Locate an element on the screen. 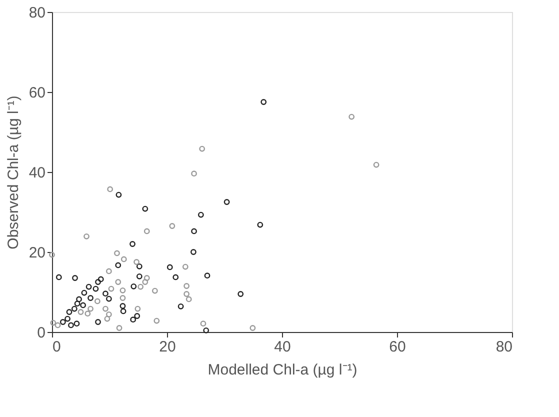 Image resolution: width=559 pixels, height=417 pixels. y-tick-label: 20 is located at coordinates (37, 253).